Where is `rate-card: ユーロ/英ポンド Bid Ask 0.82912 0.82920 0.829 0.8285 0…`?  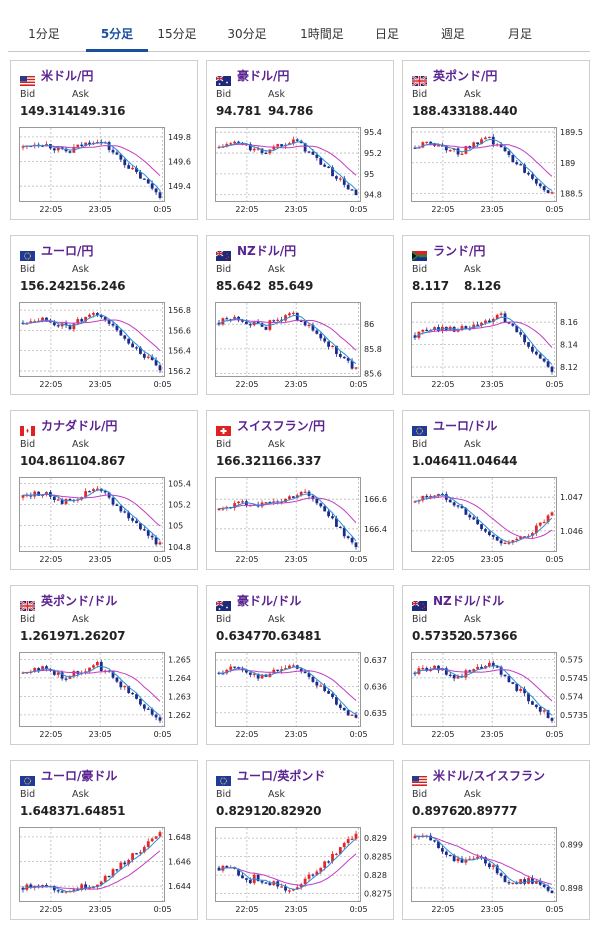
rate-card: ユーロ/英ポンド Bid Ask 0.82912 0.82920 0.829 0.8285 0… is located at coordinates (300, 840).